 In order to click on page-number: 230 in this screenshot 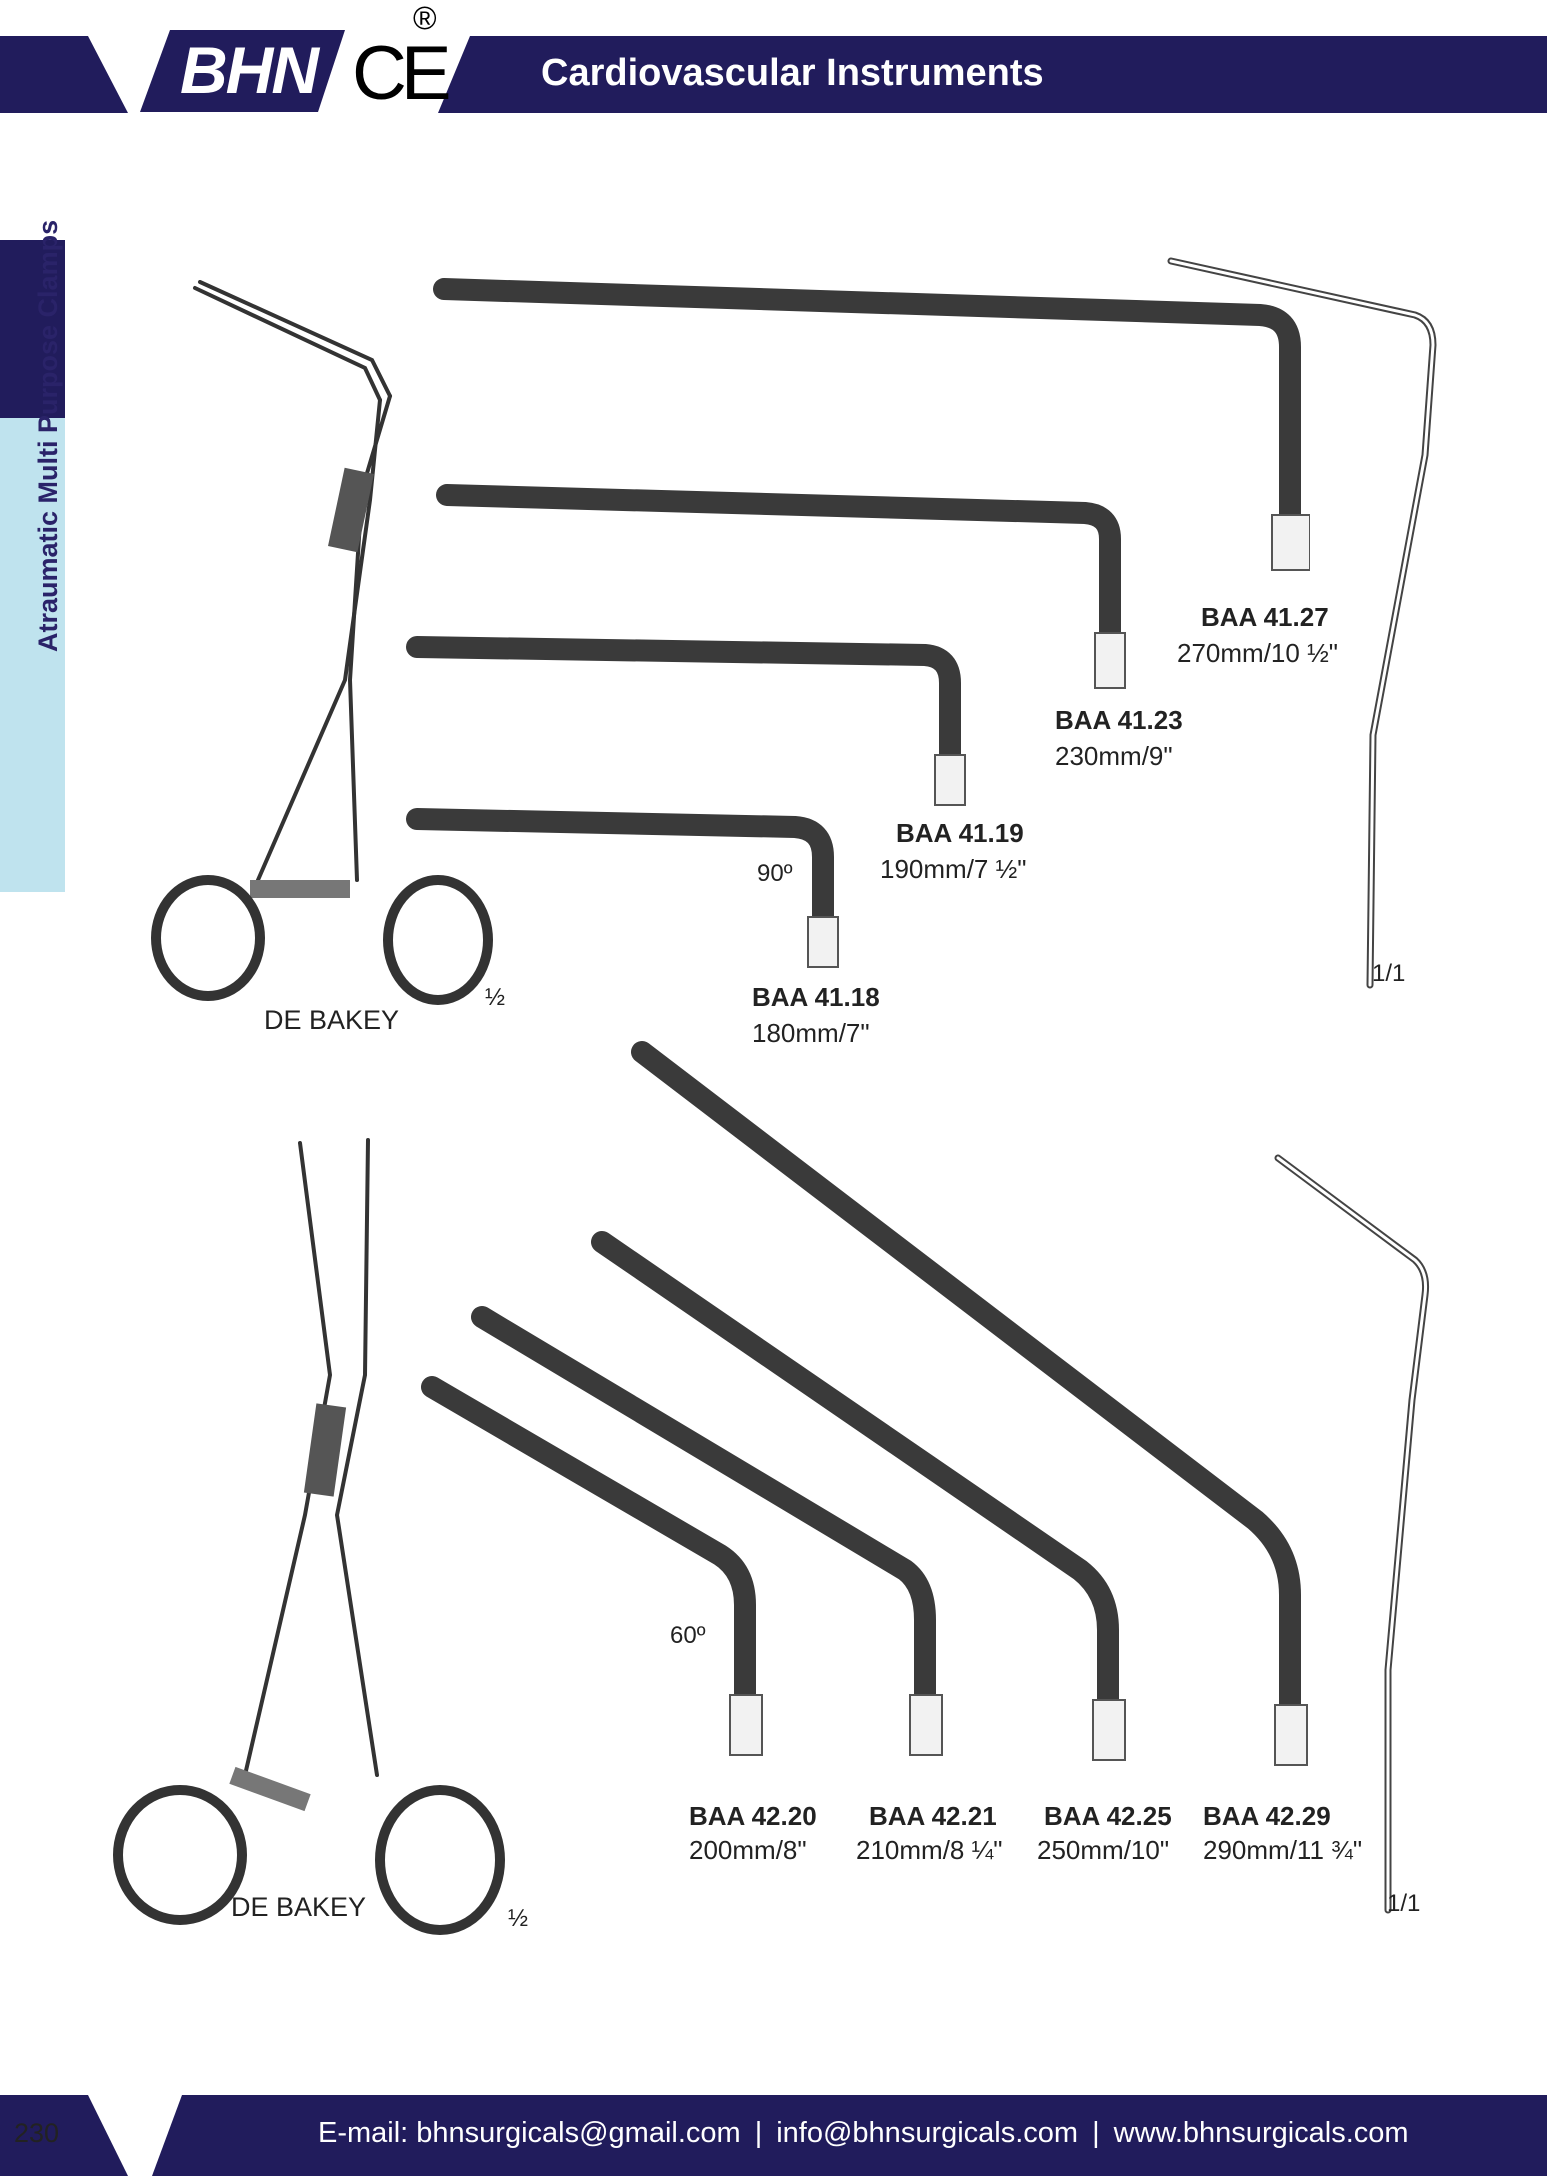, I will do `click(37, 2133)`.